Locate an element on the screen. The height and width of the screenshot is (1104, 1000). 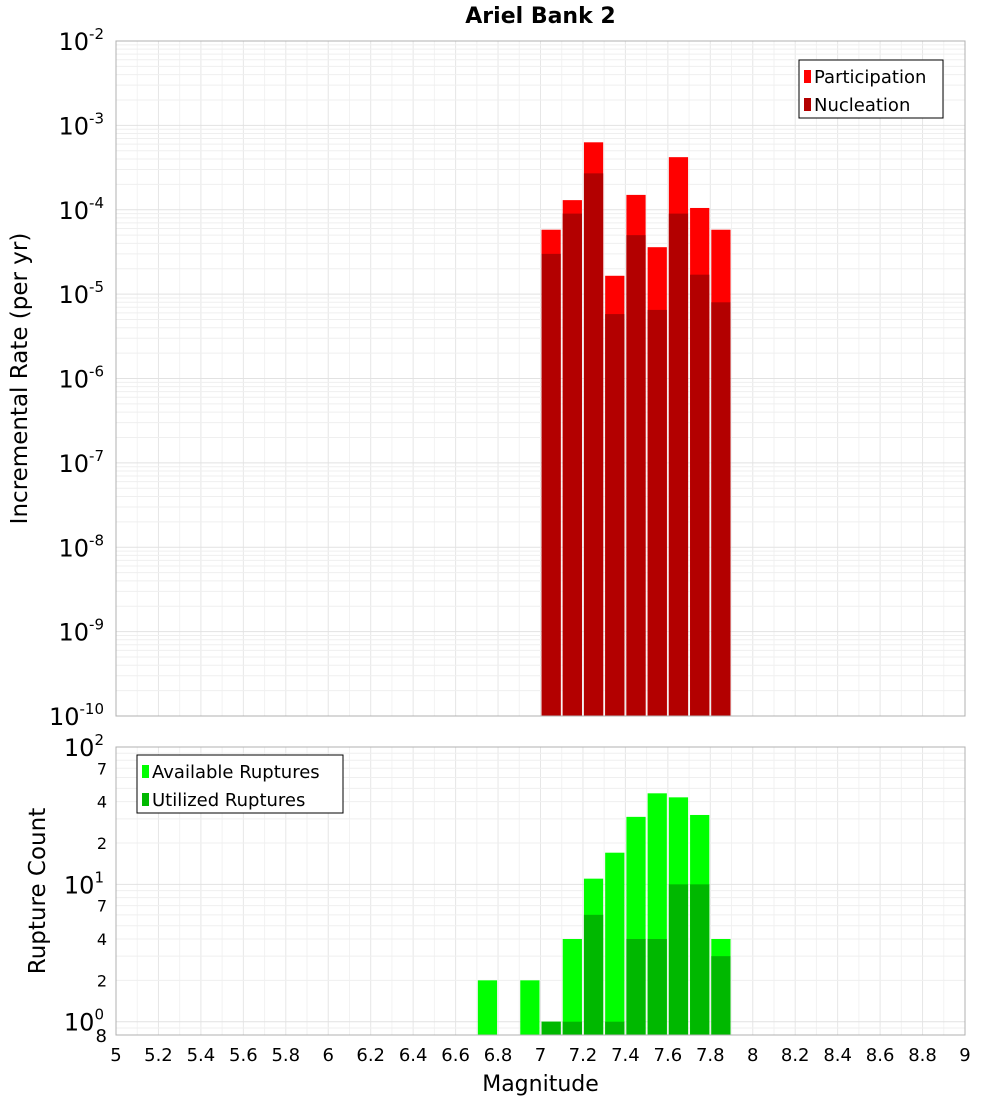
y-tick-exponent: -9 is located at coordinates (96, 625).